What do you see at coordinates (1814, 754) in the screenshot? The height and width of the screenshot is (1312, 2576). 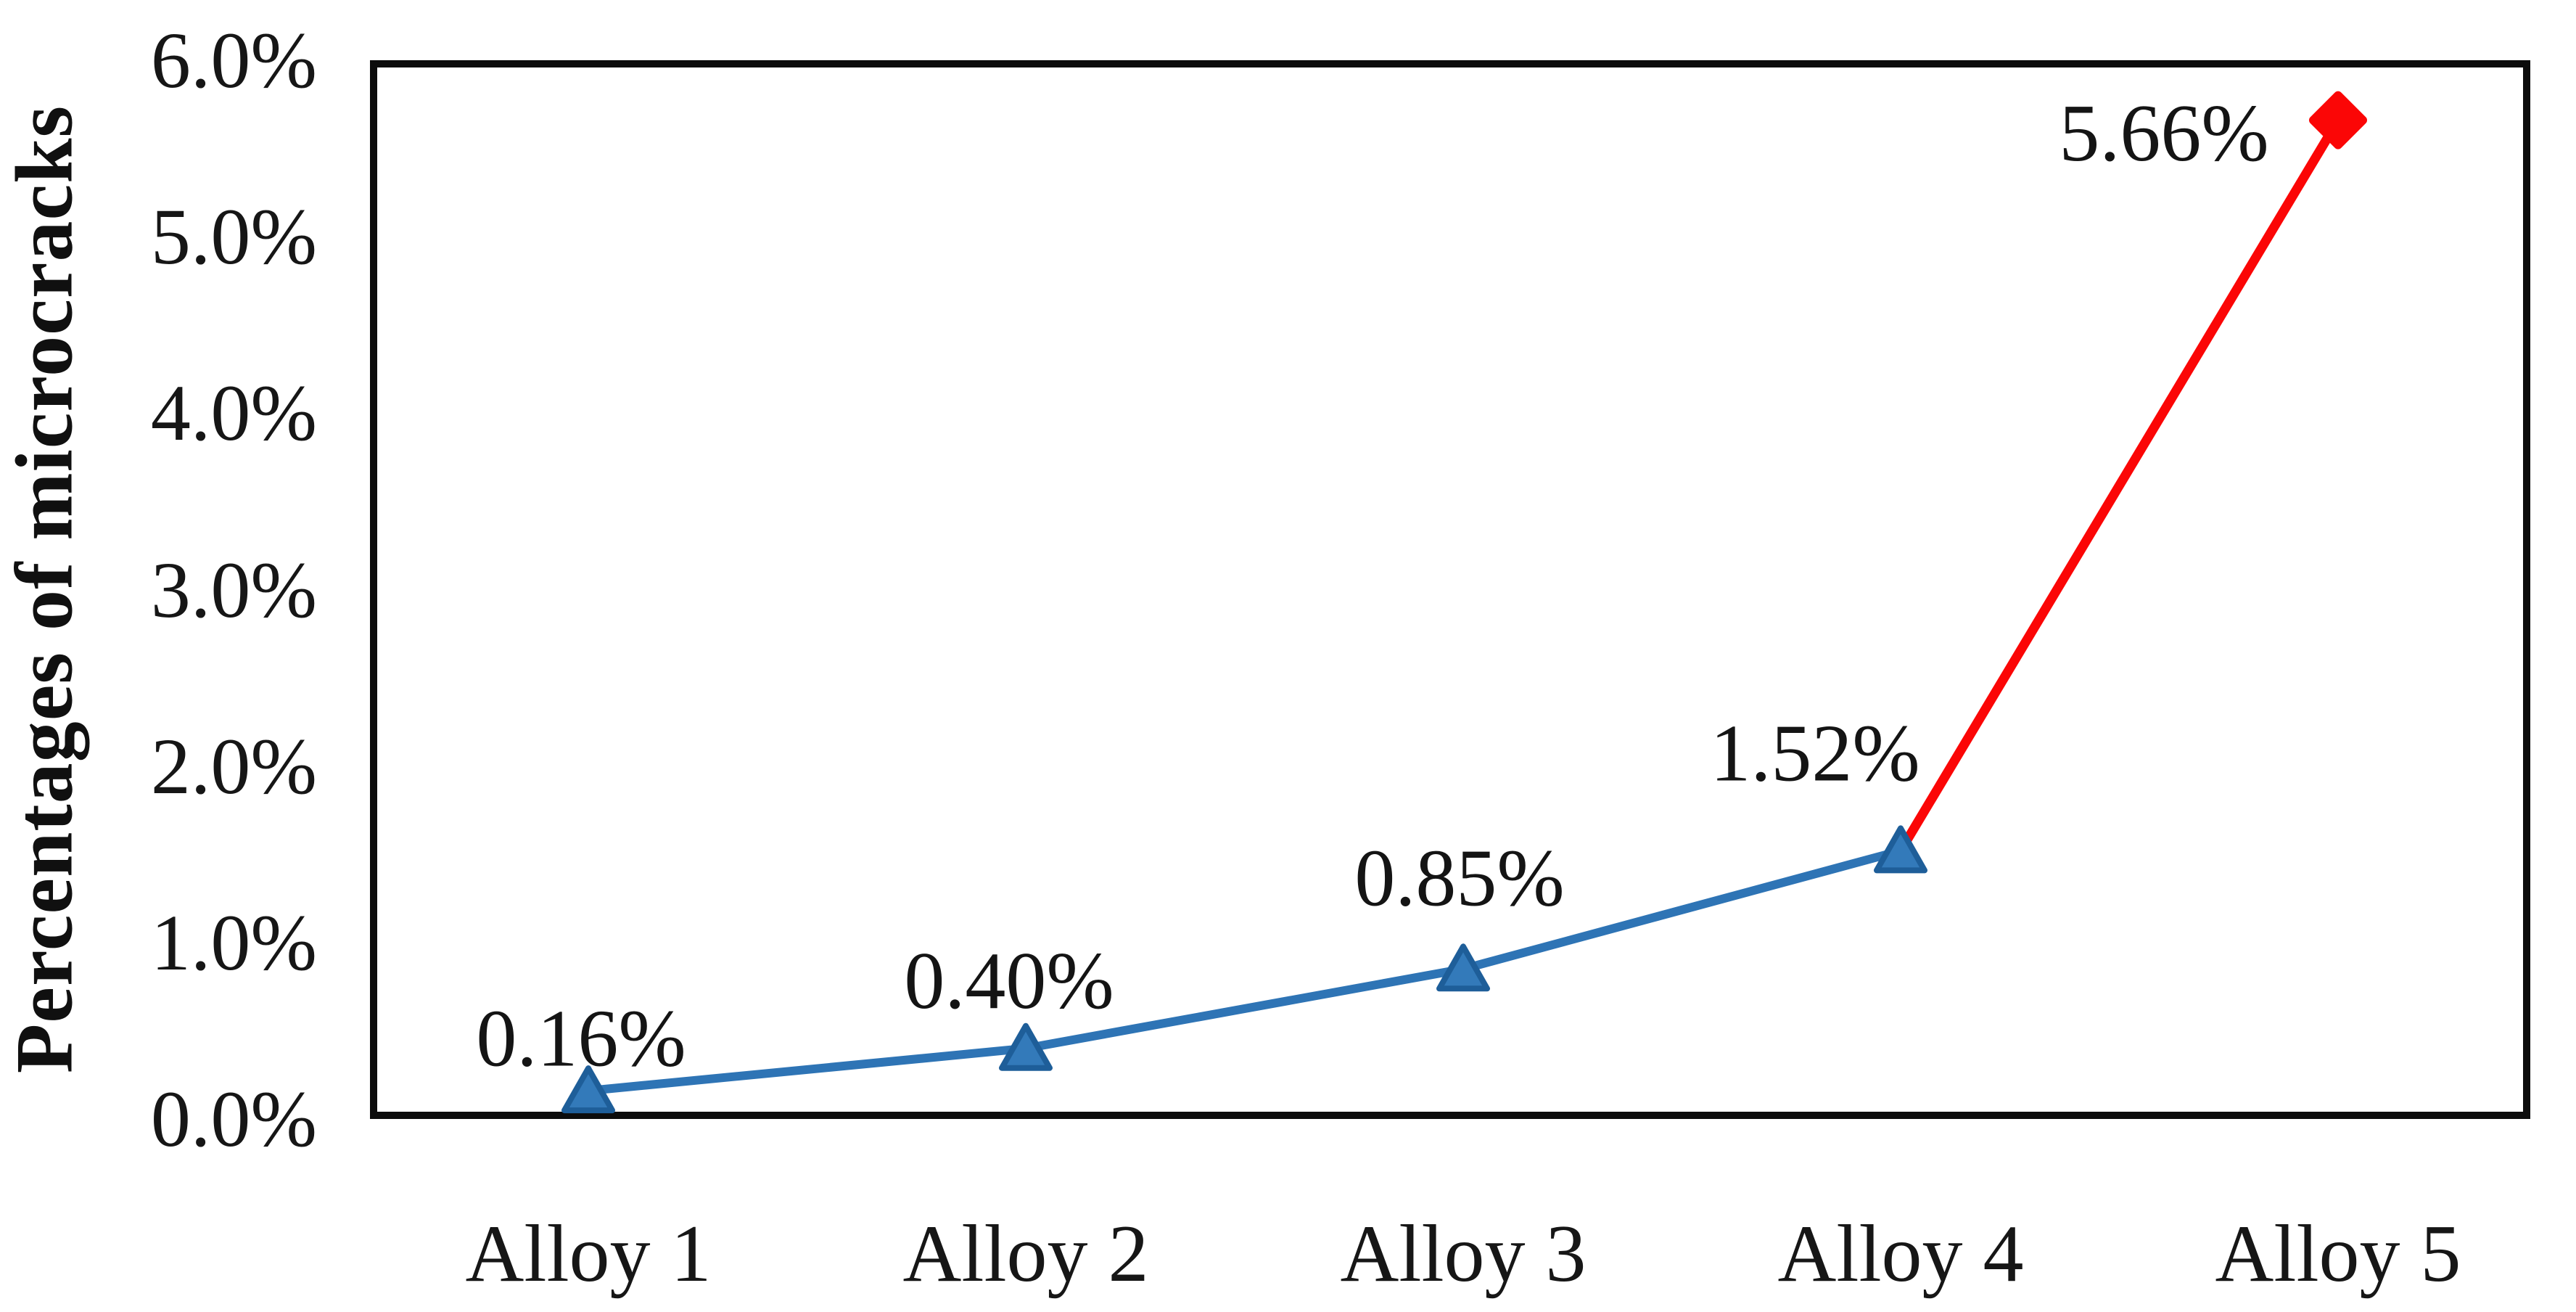 I see `data-label-alloy-4: 1.52%` at bounding box center [1814, 754].